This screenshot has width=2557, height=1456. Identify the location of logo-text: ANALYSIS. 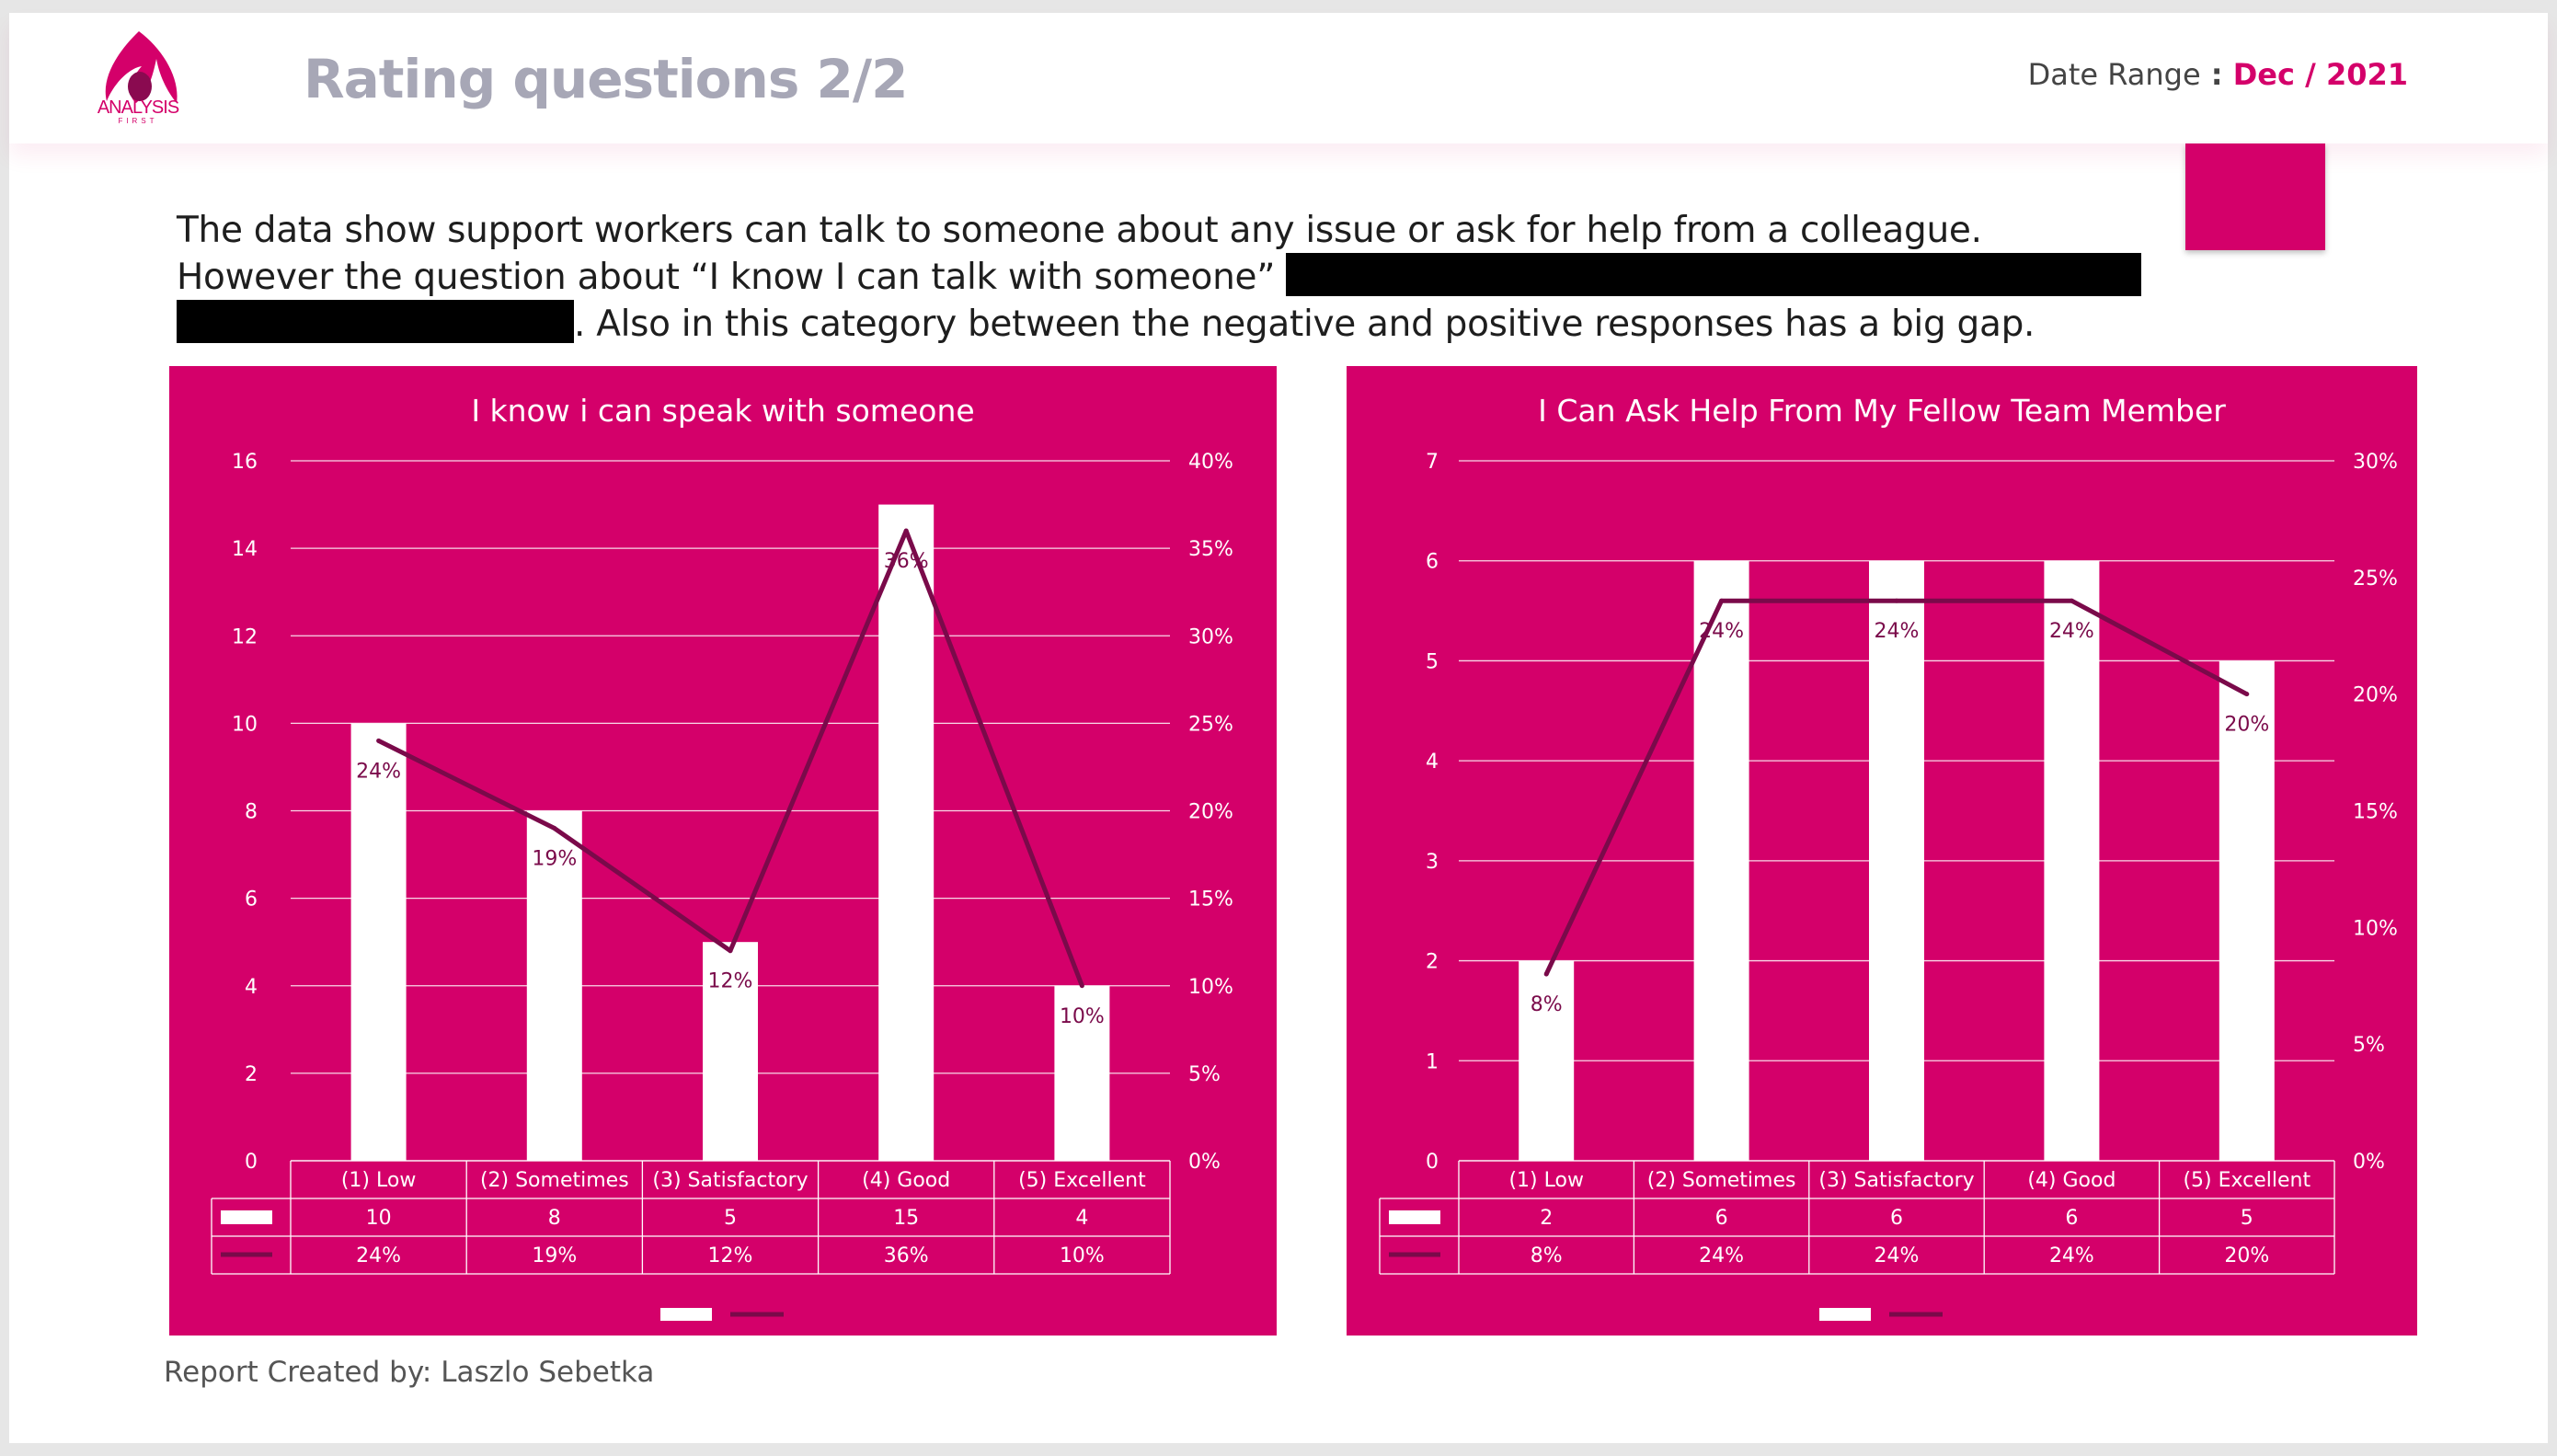
(138, 107).